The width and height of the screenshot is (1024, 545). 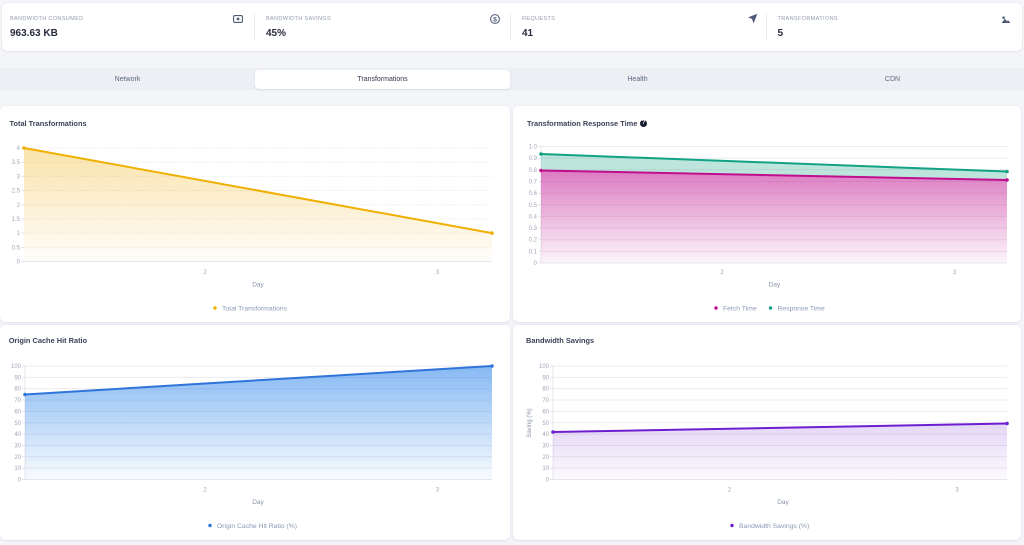 What do you see at coordinates (533, 252) in the screenshot?
I see `svg-text: 0.1` at bounding box center [533, 252].